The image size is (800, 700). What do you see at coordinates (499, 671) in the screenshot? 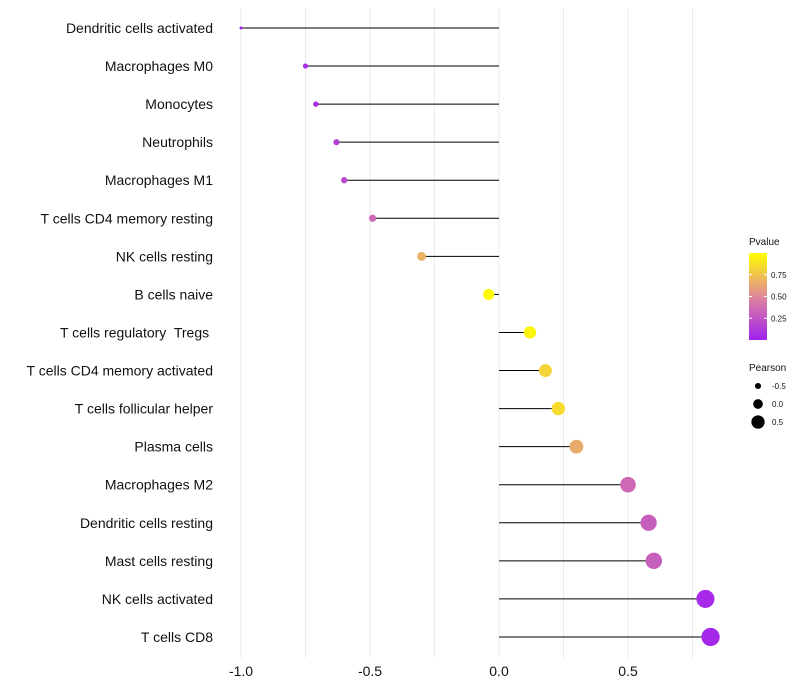
I see `x-tick-label: 0.0` at bounding box center [499, 671].